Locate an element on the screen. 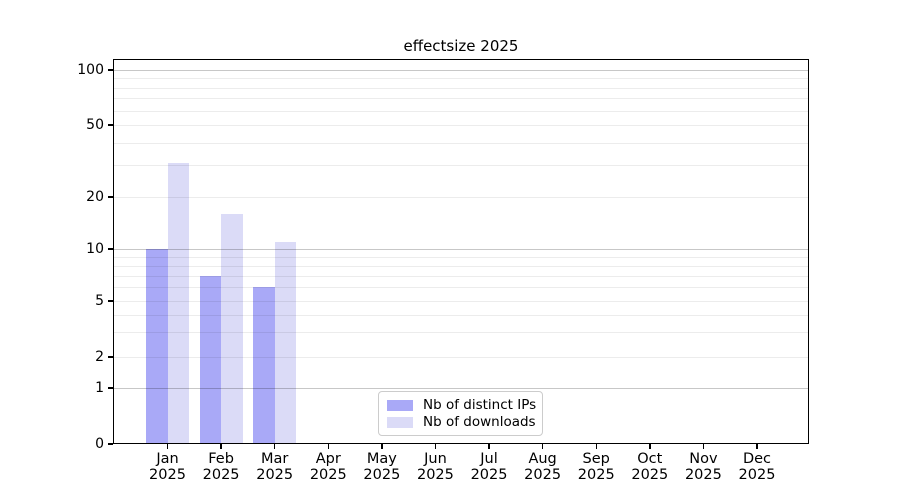 Image resolution: width=900 pixels, height=500 pixels. x-axis-tick-label: Jan 2025 is located at coordinates (167, 467).